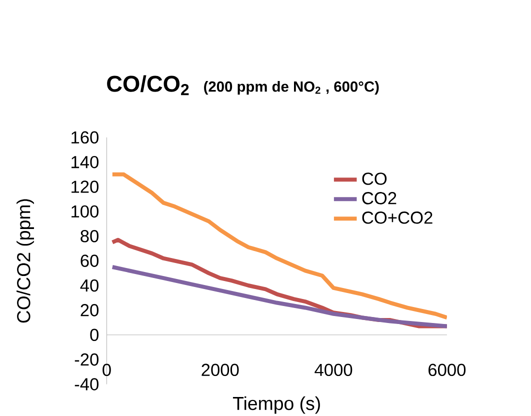  I want to click on legend-label: CO, so click(374, 178).